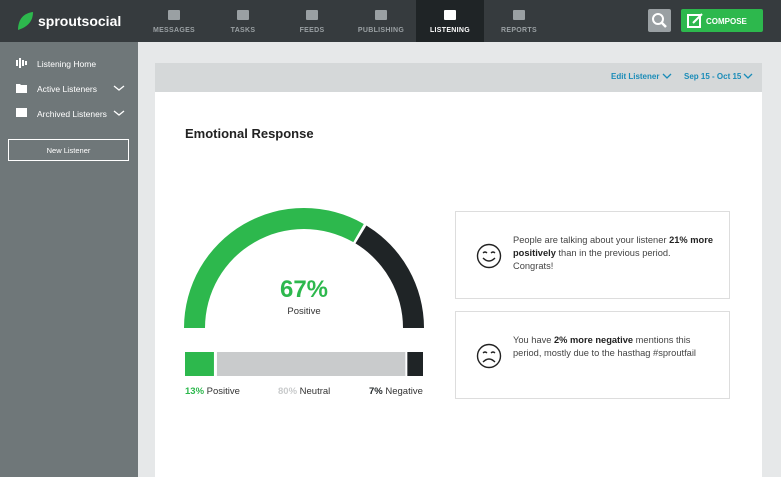  I want to click on insight-part: You have, so click(534, 340).